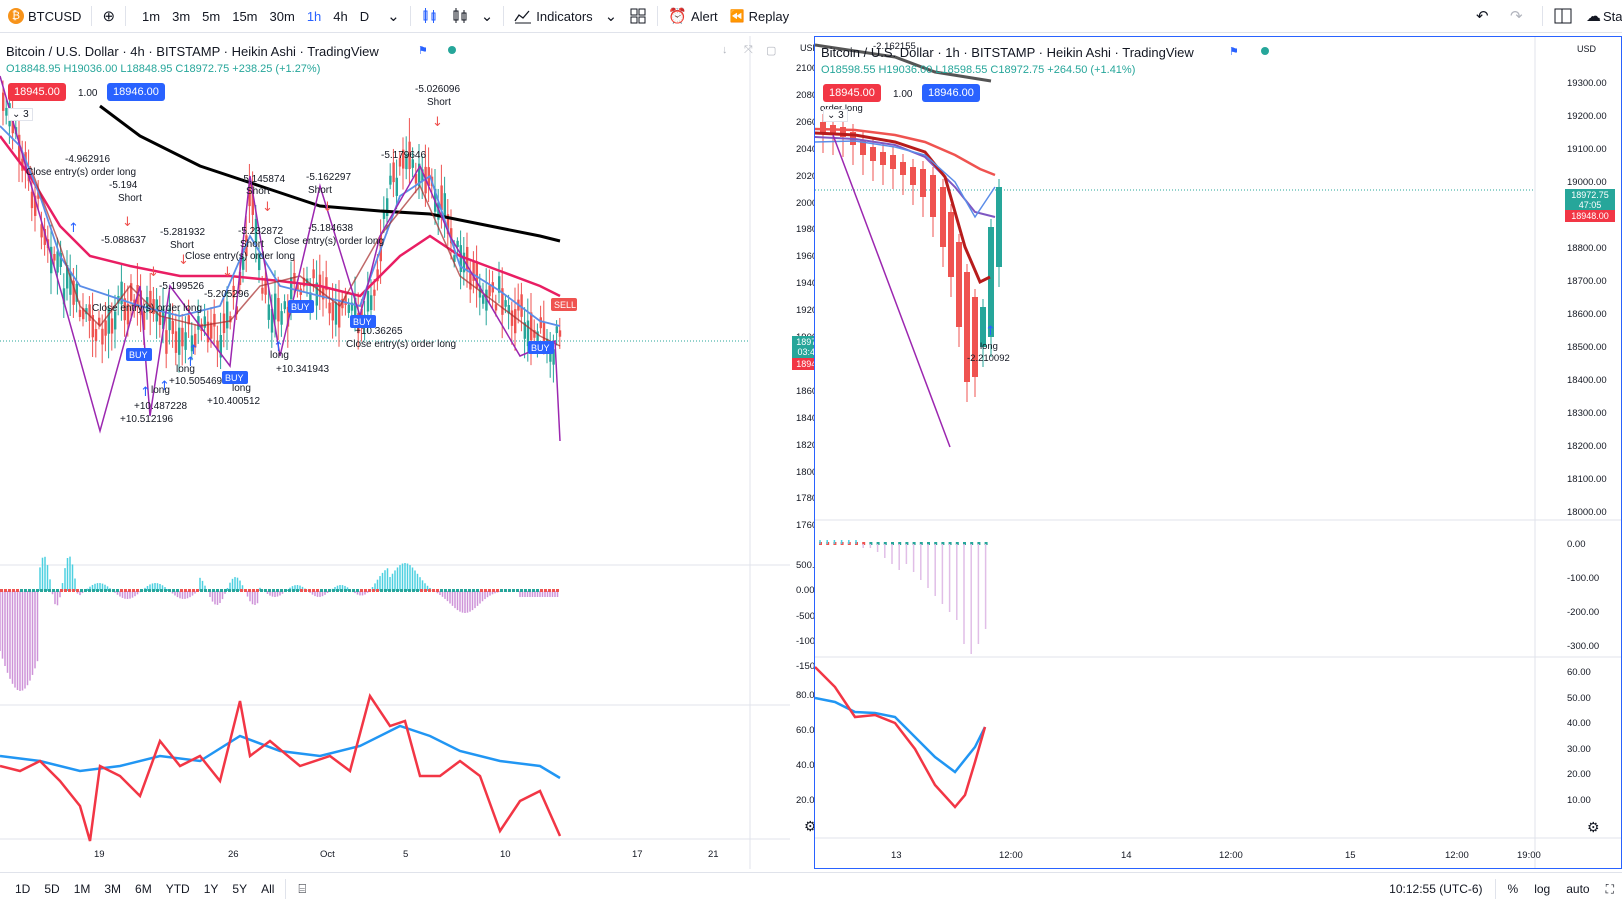  I want to click on undo-button: ↶, so click(1482, 16).